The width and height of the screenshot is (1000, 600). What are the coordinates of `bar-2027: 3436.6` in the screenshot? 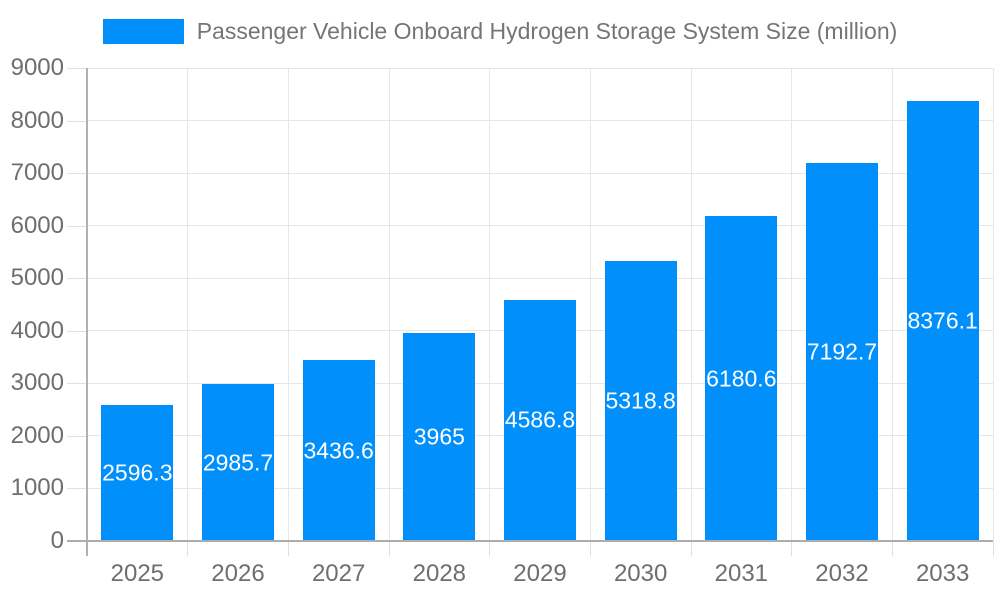 It's located at (338, 450).